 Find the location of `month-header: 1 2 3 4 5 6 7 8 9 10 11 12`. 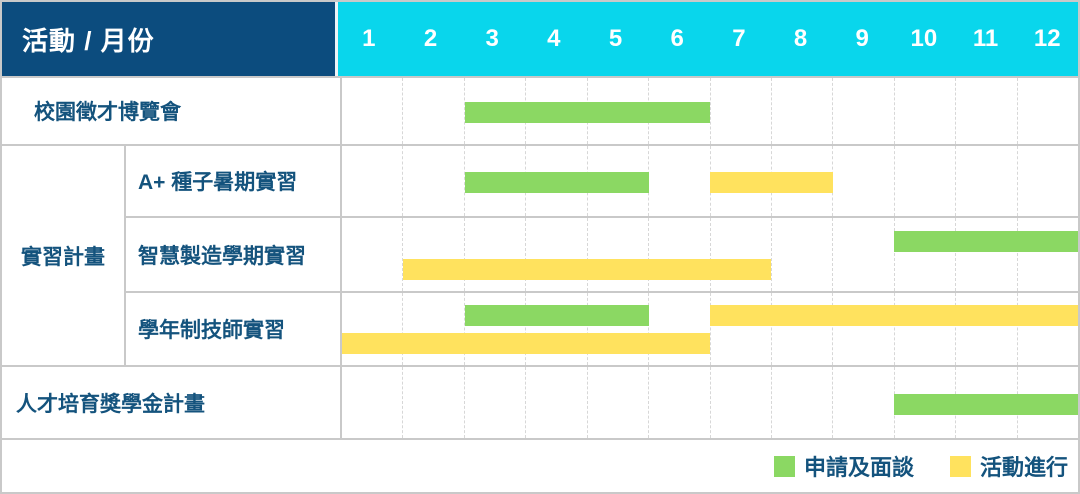

month-header: 1 2 3 4 5 6 7 8 9 10 11 12 is located at coordinates (708, 39).